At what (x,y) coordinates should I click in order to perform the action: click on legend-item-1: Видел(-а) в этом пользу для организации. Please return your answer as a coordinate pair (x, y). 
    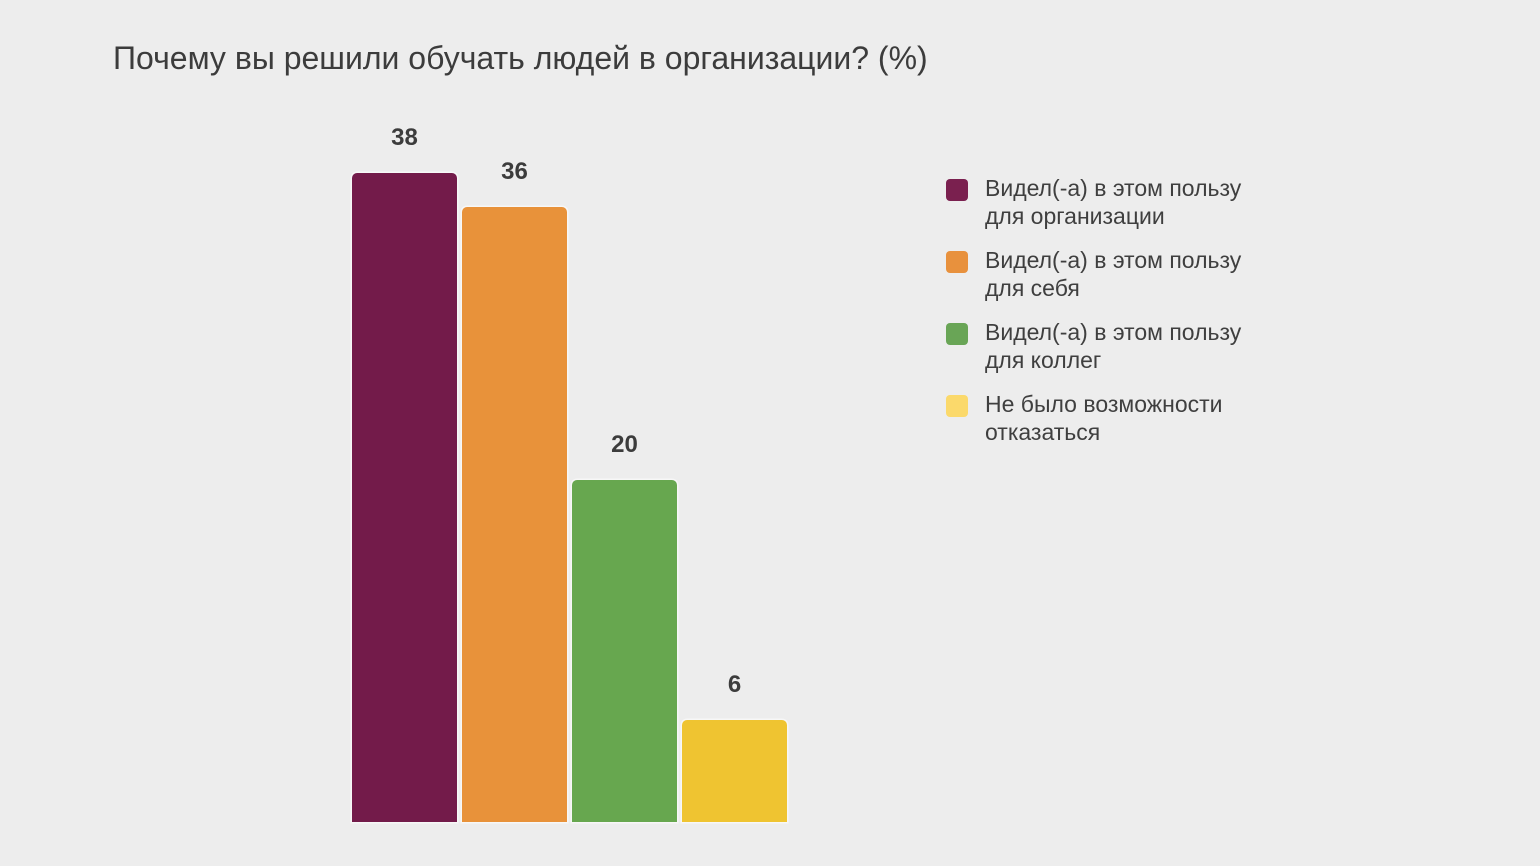
    Looking at the image, I should click on (1093, 202).